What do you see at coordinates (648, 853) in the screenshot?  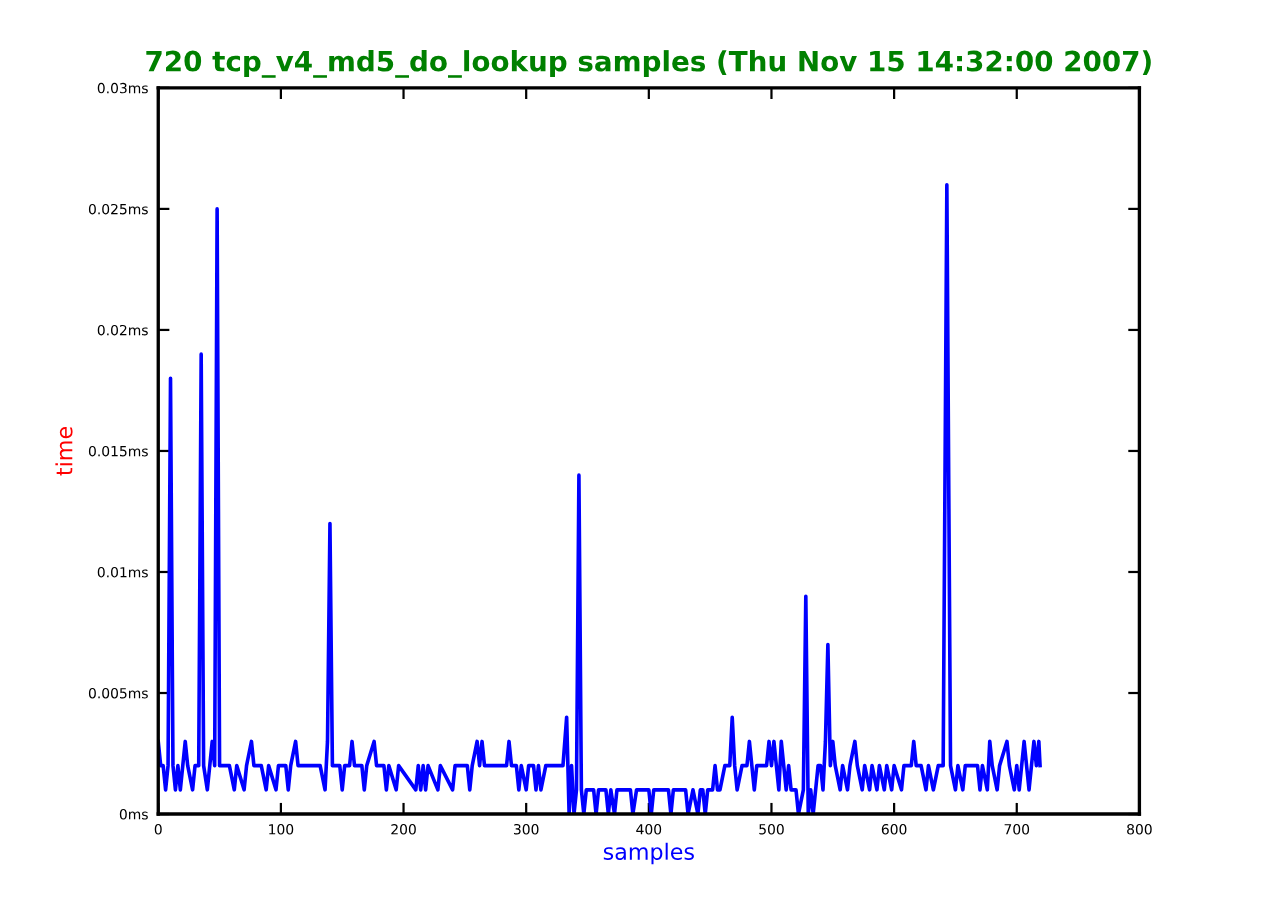 I see `x-axis-title: samples` at bounding box center [648, 853].